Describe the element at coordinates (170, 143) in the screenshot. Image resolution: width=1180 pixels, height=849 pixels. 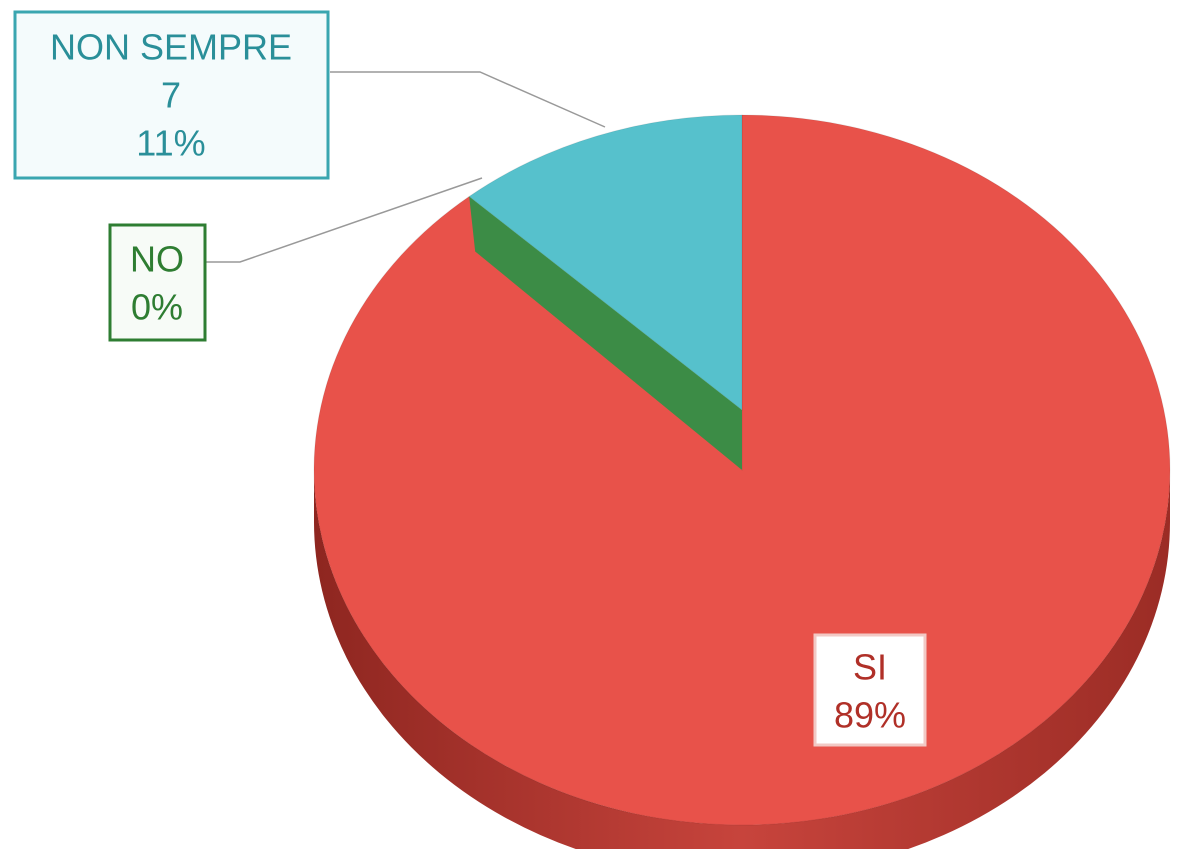
I see `data-label: 11%` at that location.